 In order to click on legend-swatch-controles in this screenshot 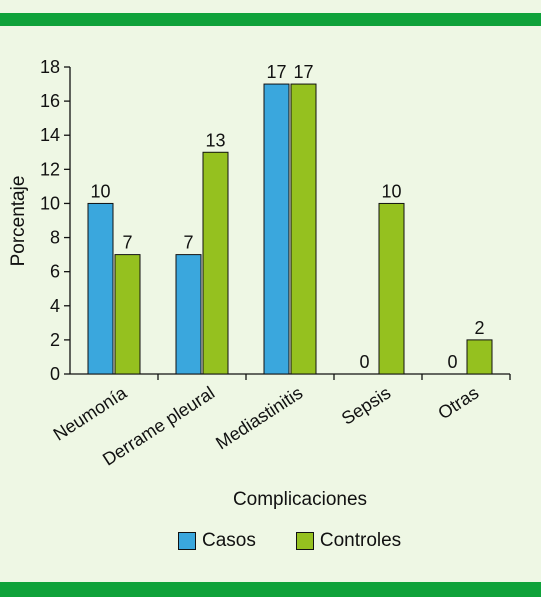, I will do `click(304, 541)`.